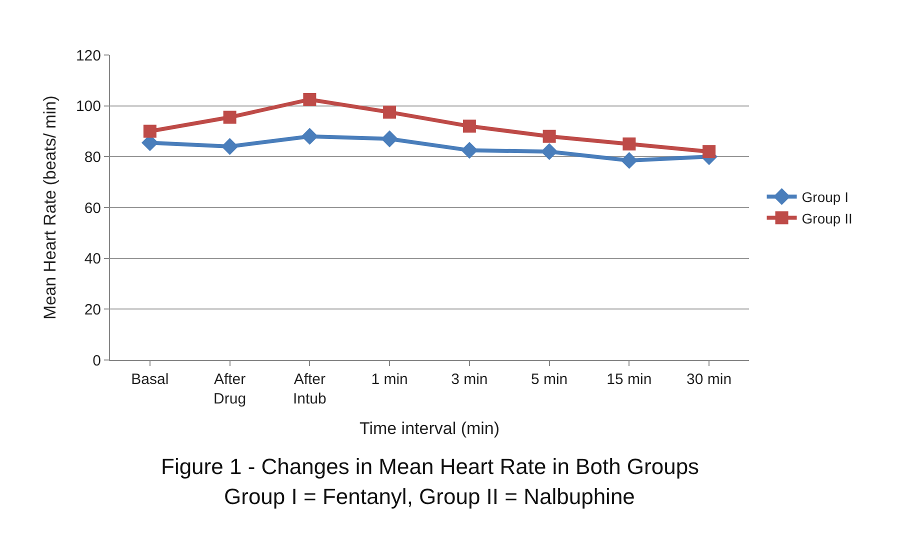  Describe the element at coordinates (429, 496) in the screenshot. I see `text: Group I = Fentanyl, Group II = Nalbuphine` at that location.